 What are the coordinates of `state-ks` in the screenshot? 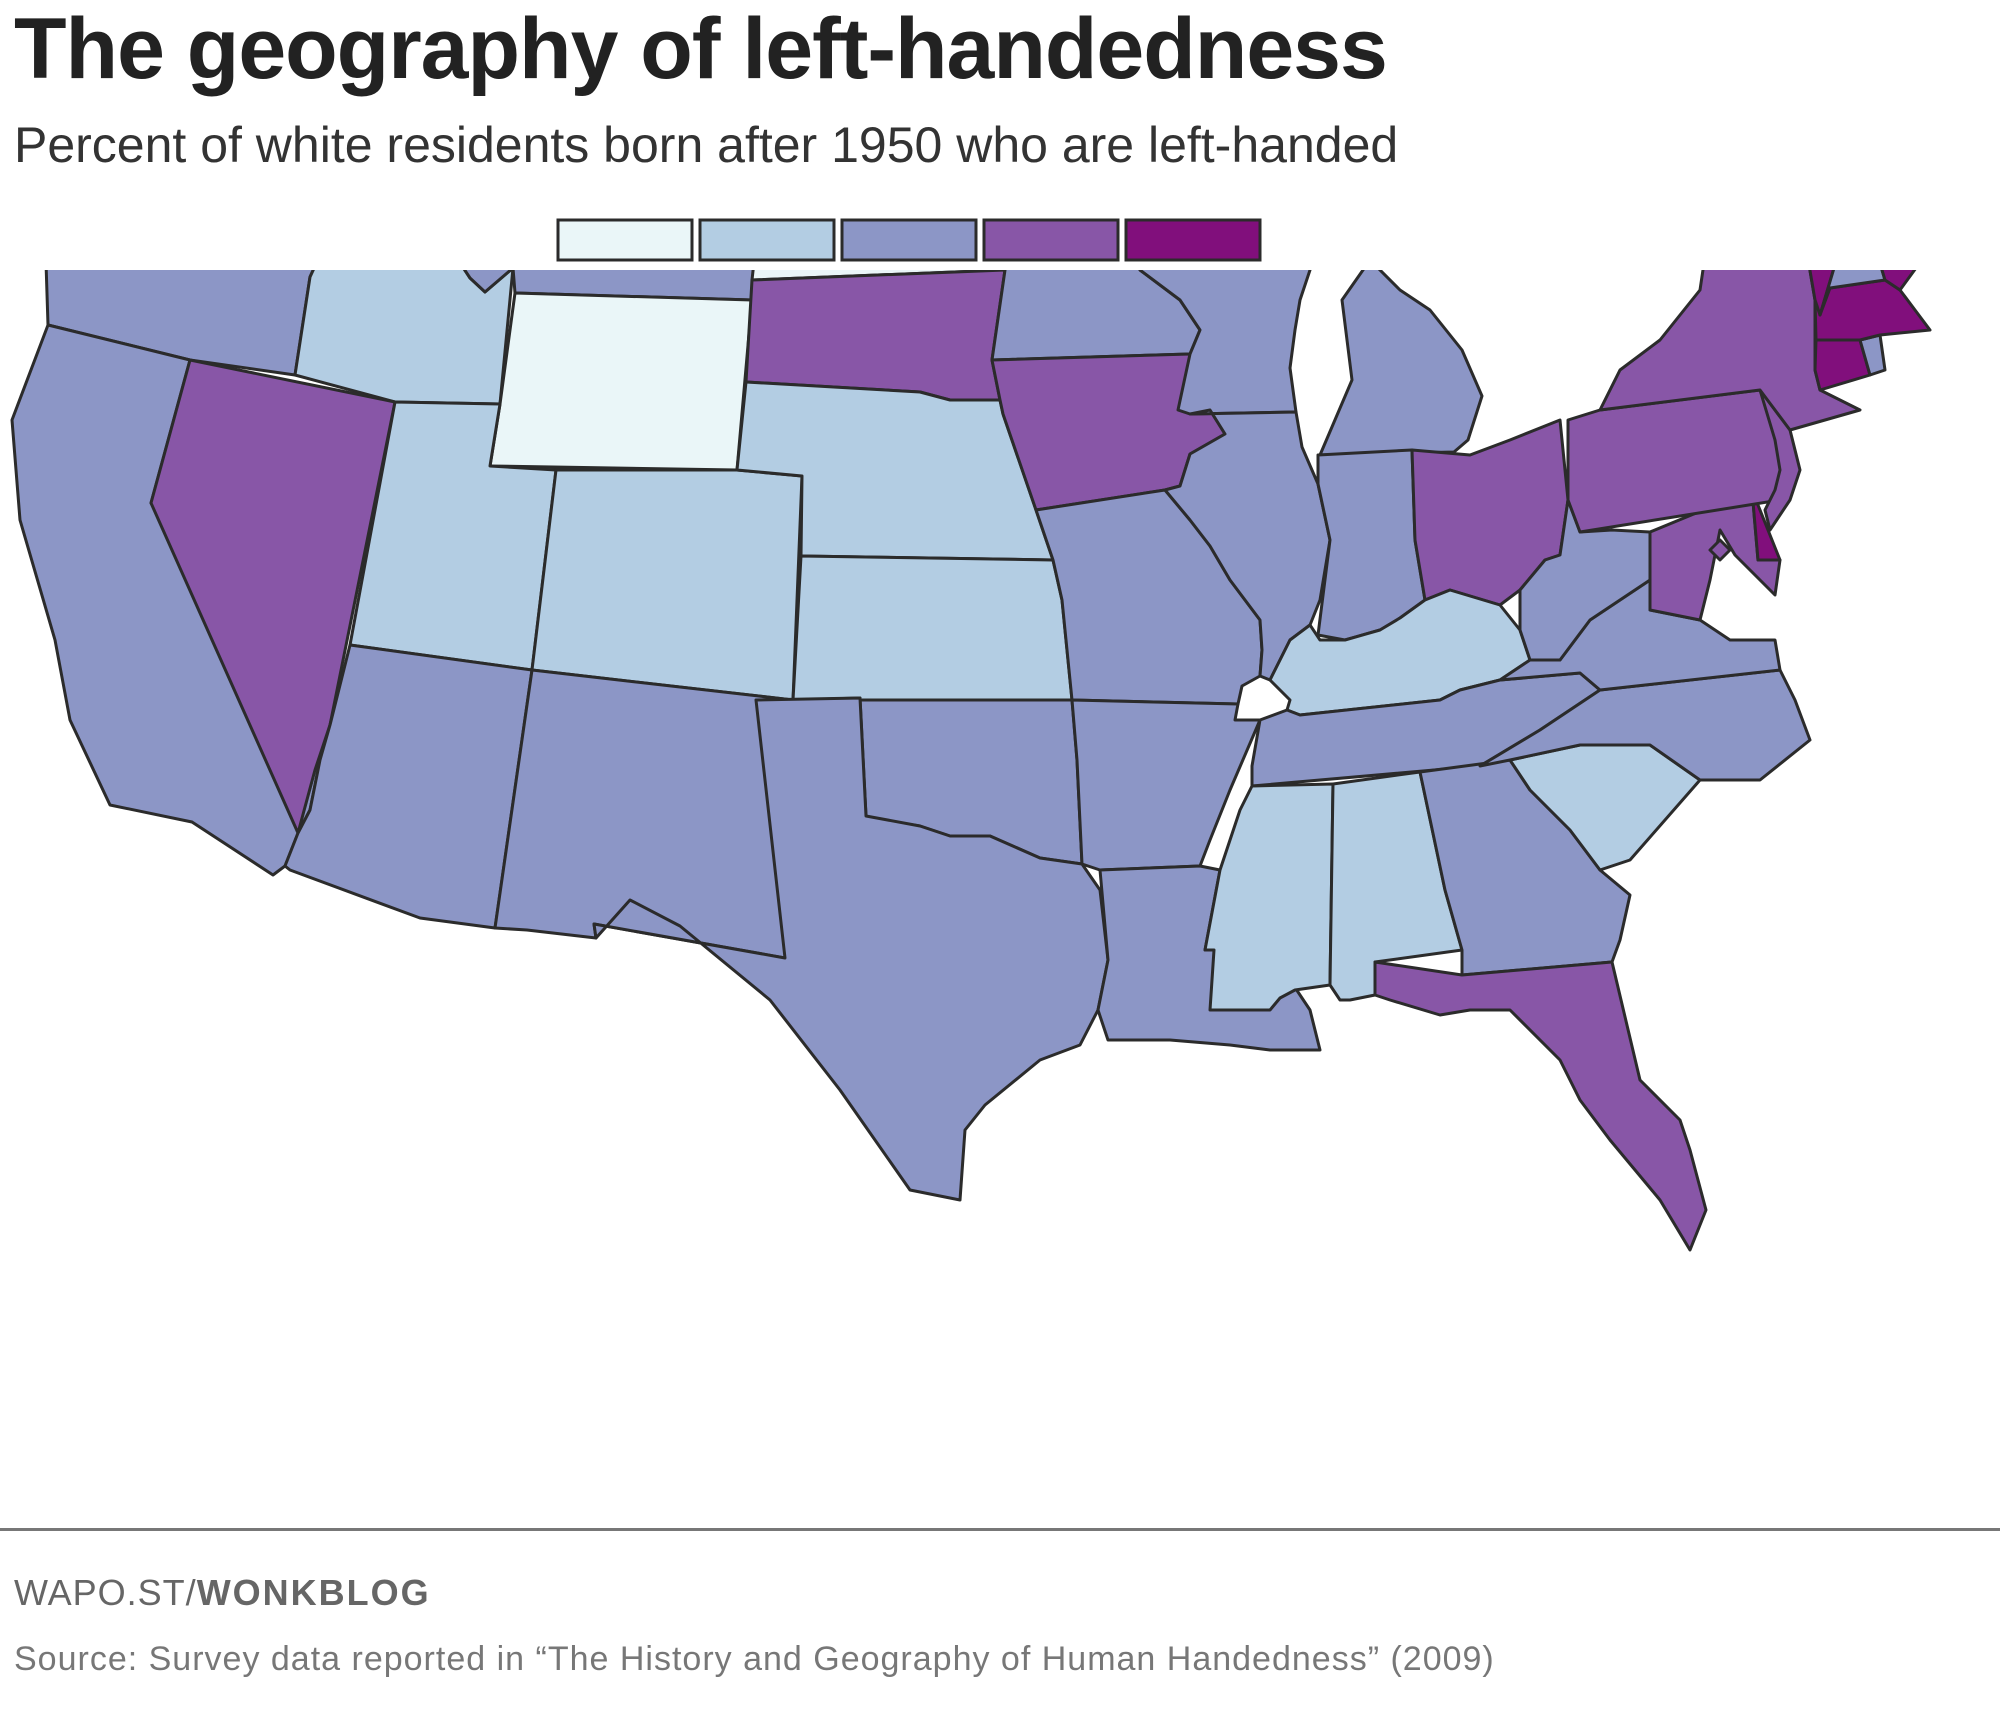 It's located at (932, 628).